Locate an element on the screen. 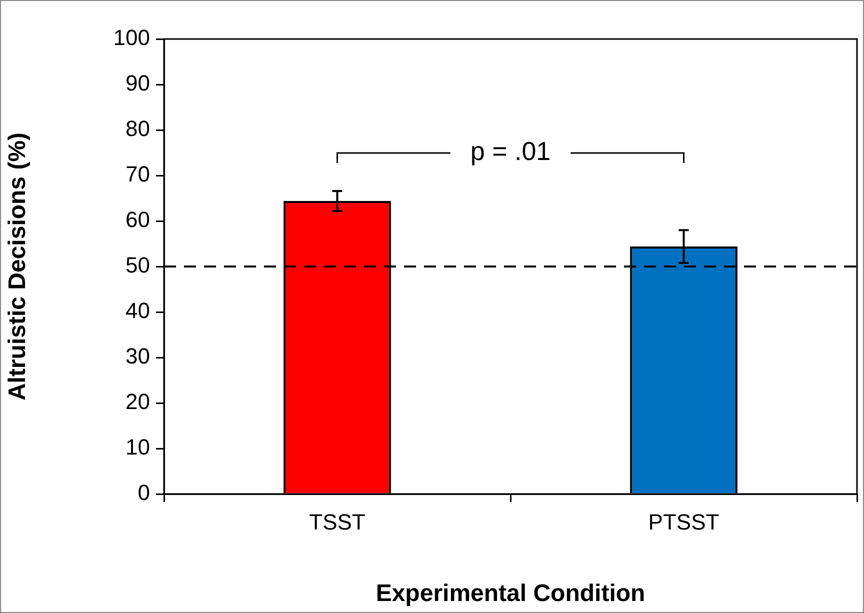  y-tick-label: 40 is located at coordinates (138, 311).